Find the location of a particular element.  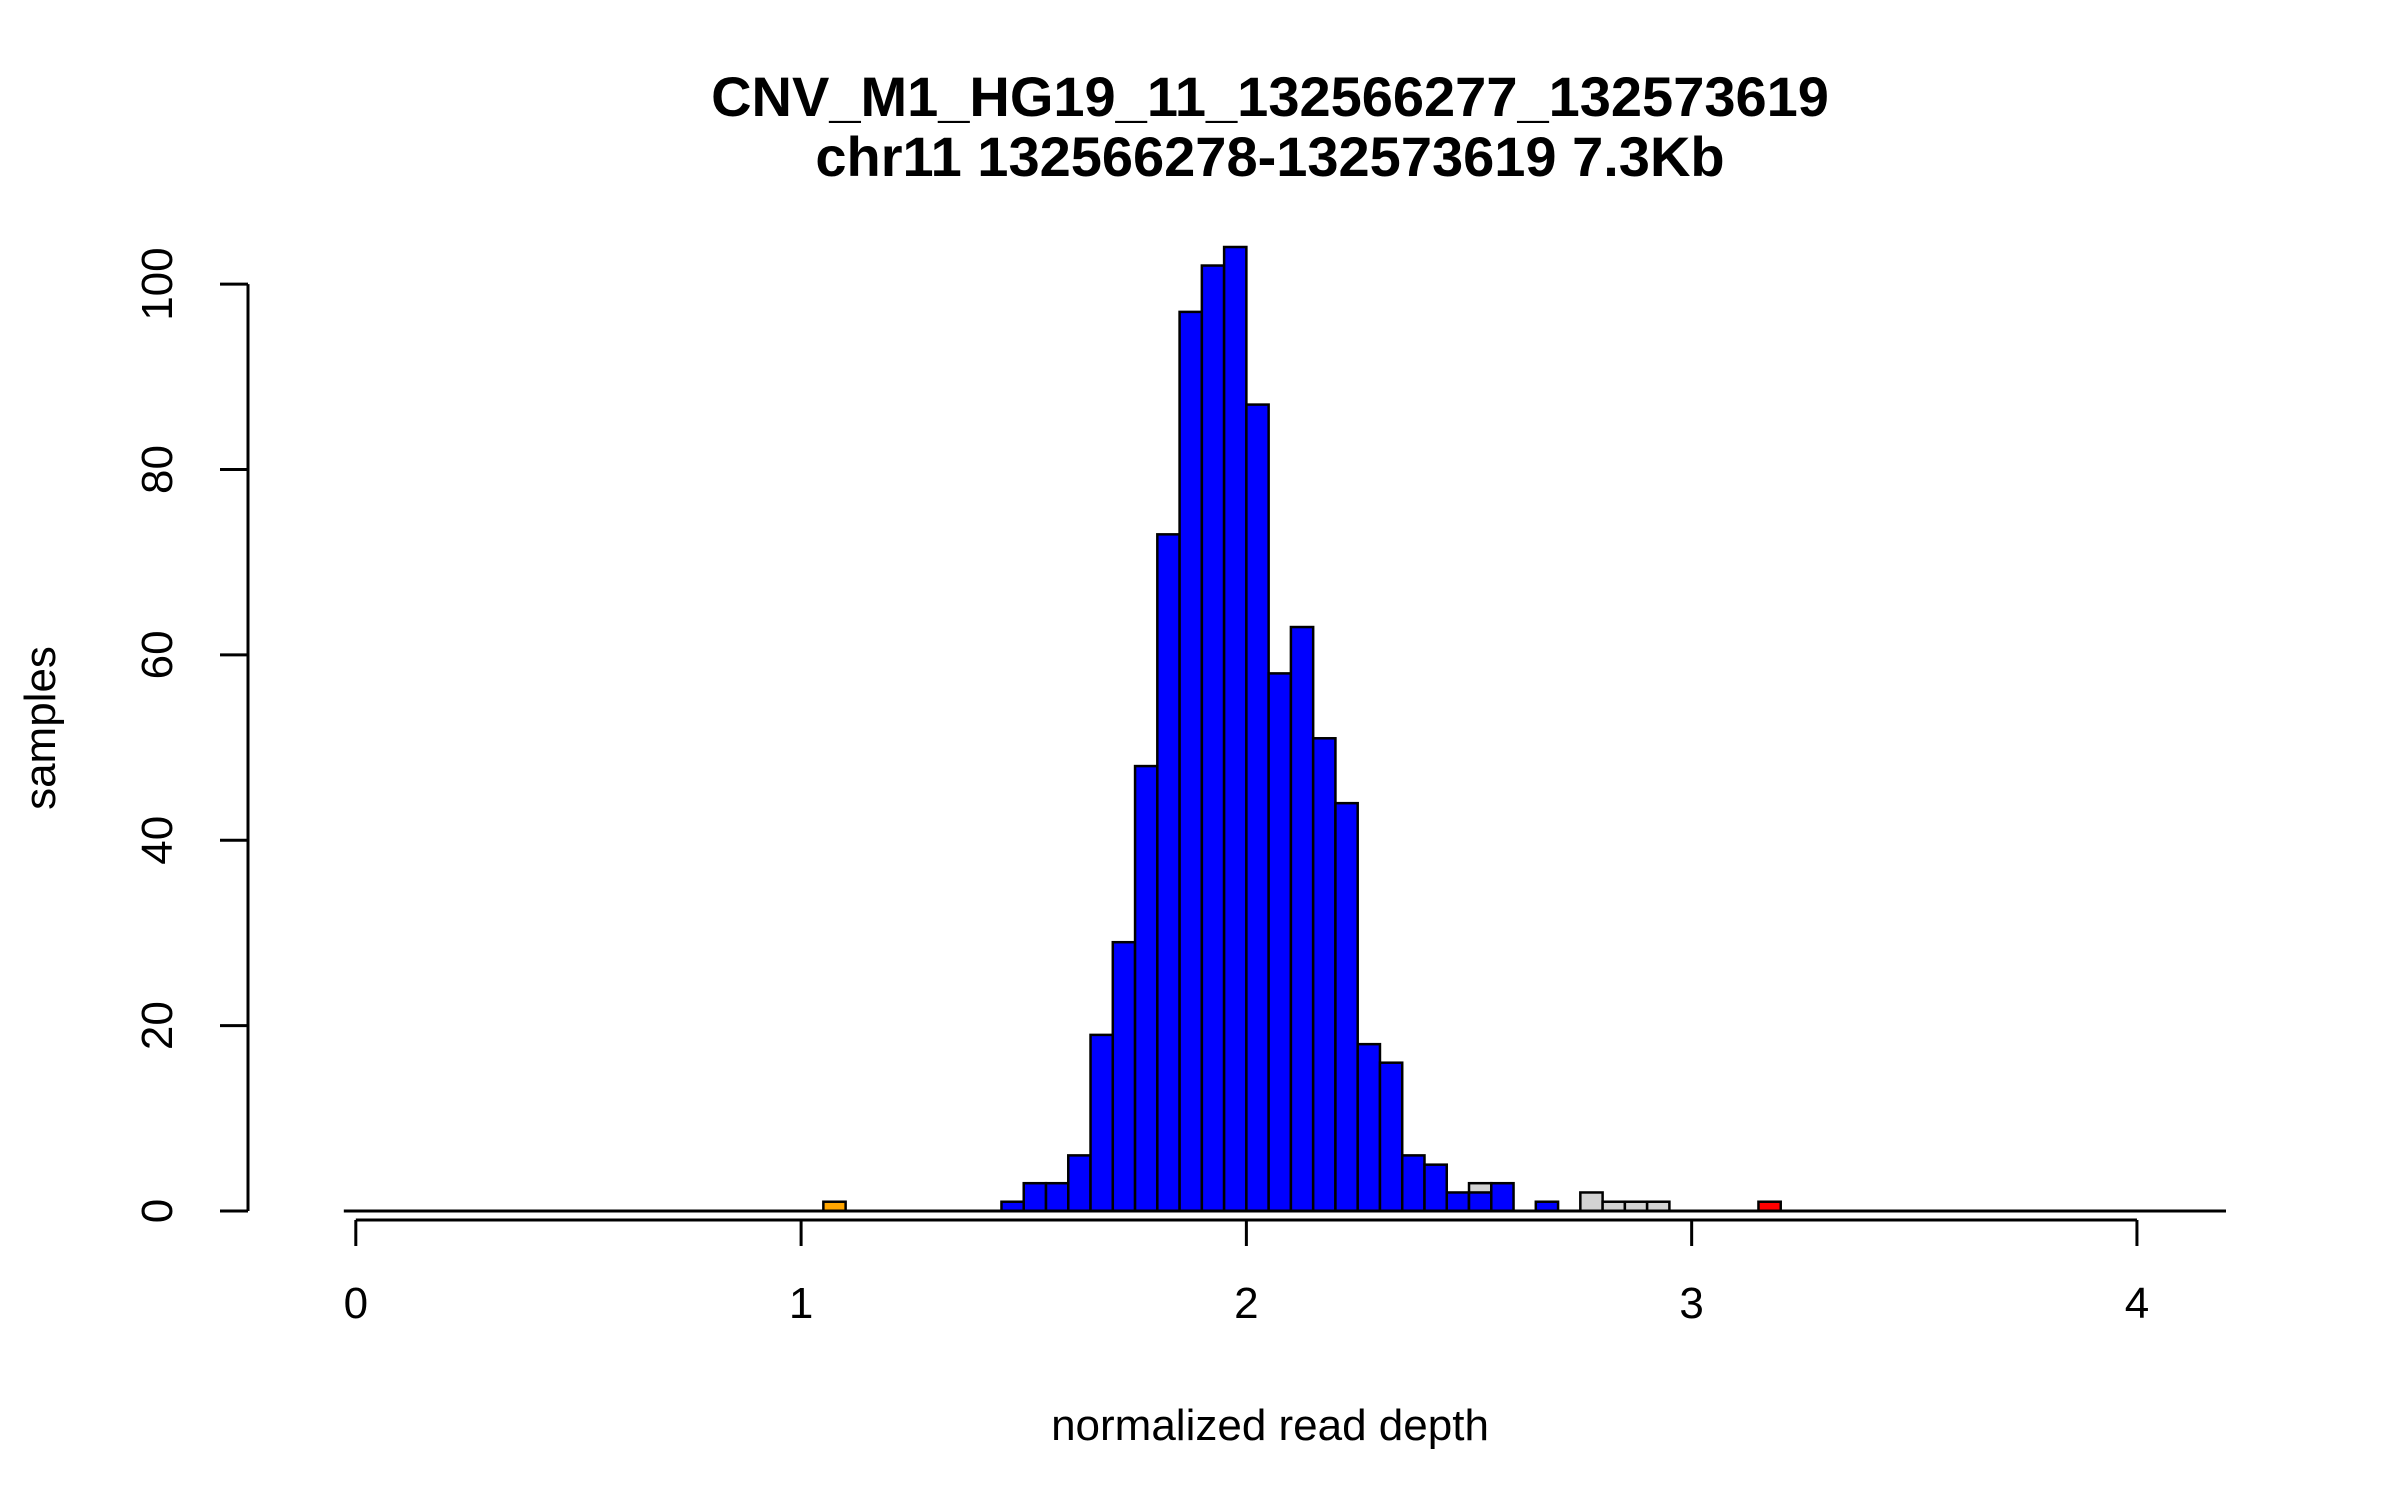

y-tick-label: 60 is located at coordinates (157, 654).